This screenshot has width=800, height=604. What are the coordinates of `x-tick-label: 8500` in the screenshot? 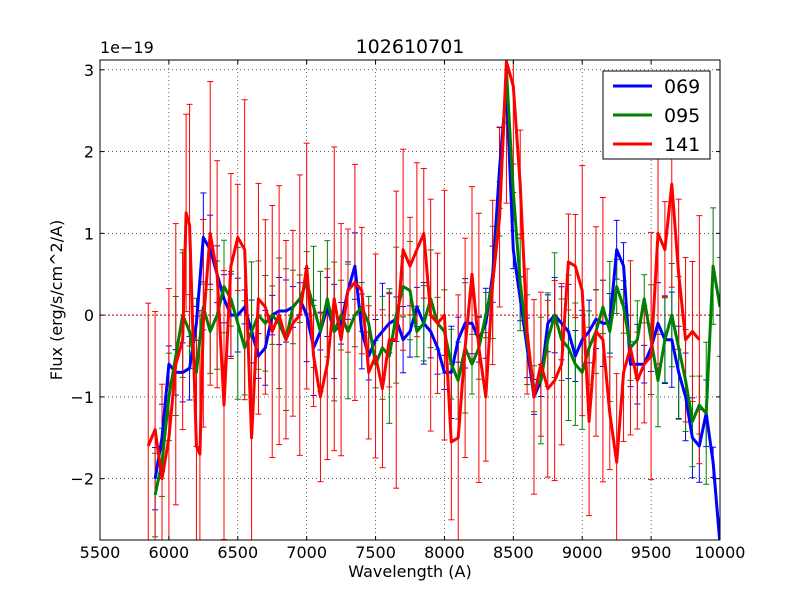 It's located at (513, 552).